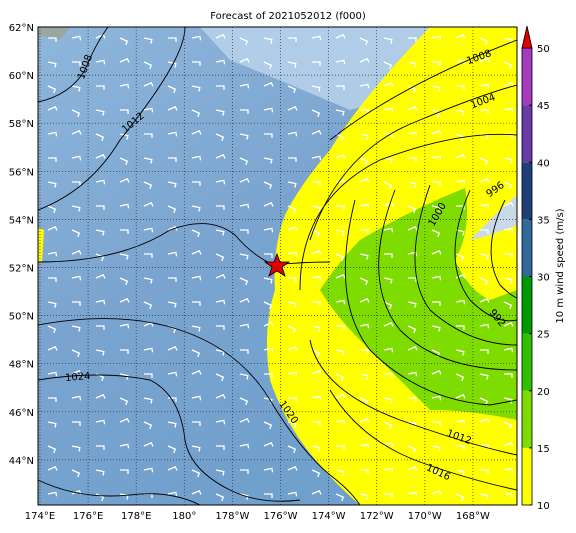 The height and width of the screenshot is (533, 576). Describe the element at coordinates (329, 516) in the screenshot. I see `lon-label: 174°W` at that location.